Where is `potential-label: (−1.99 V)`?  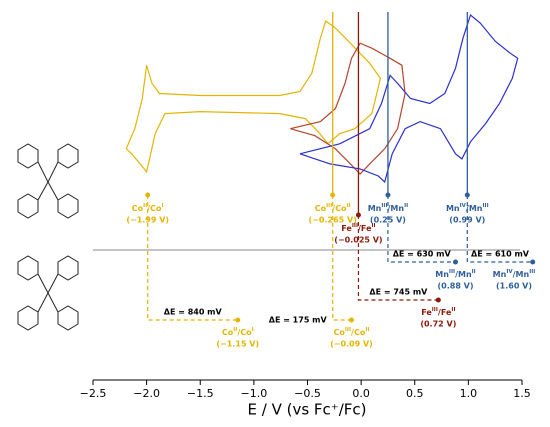
potential-label: (−1.99 V) is located at coordinates (147, 220).